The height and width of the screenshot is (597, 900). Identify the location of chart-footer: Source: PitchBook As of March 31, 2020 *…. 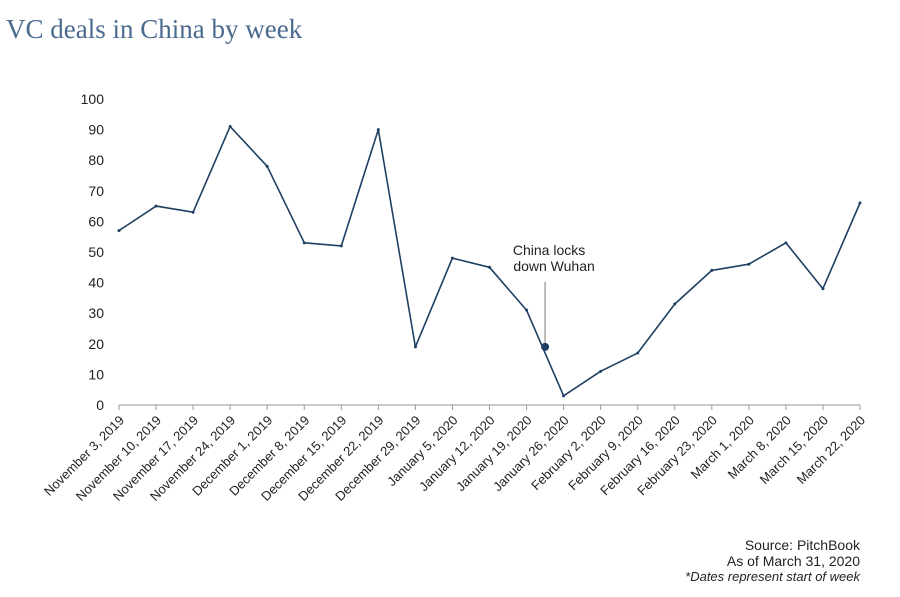
(772, 561).